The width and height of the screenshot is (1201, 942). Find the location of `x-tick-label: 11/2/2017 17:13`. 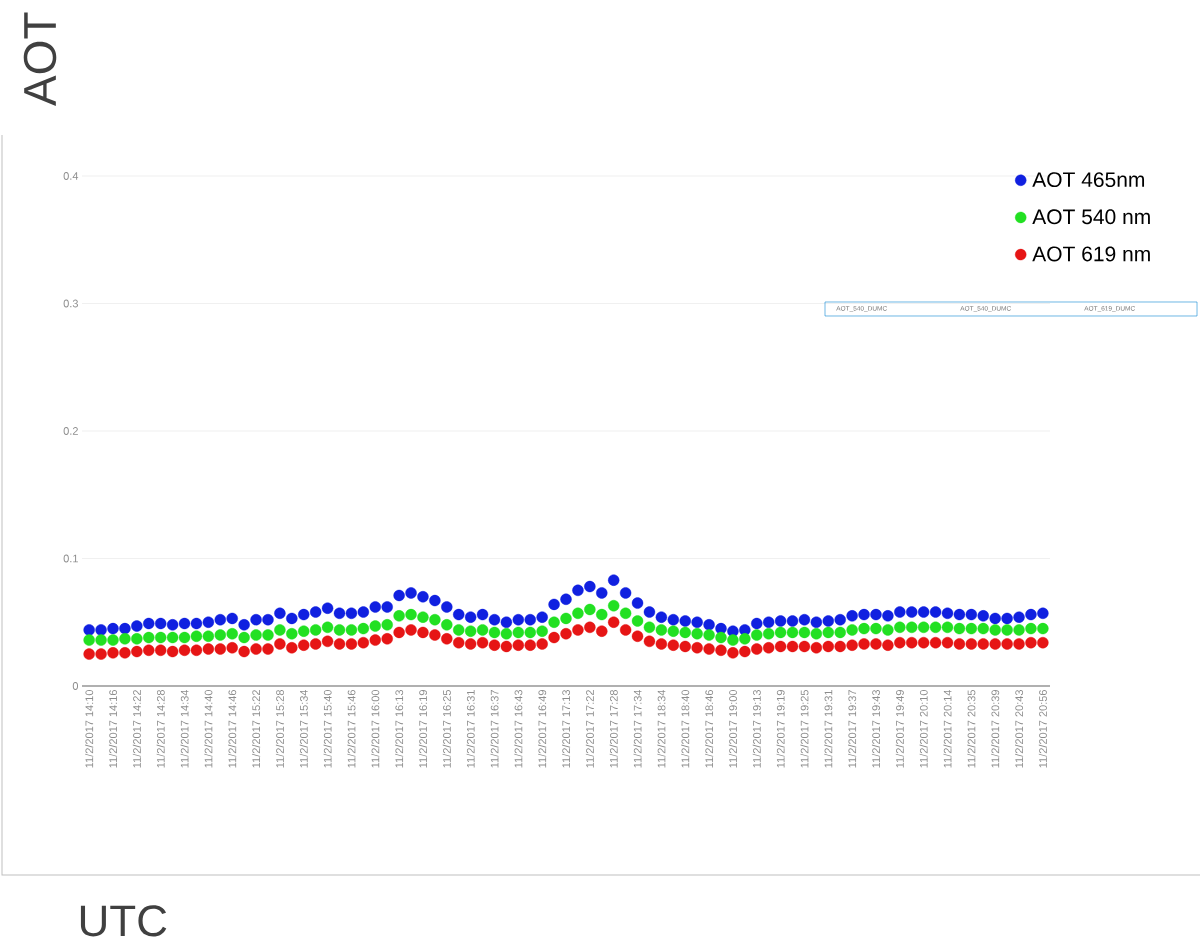

x-tick-label: 11/2/2017 17:13 is located at coordinates (566, 729).